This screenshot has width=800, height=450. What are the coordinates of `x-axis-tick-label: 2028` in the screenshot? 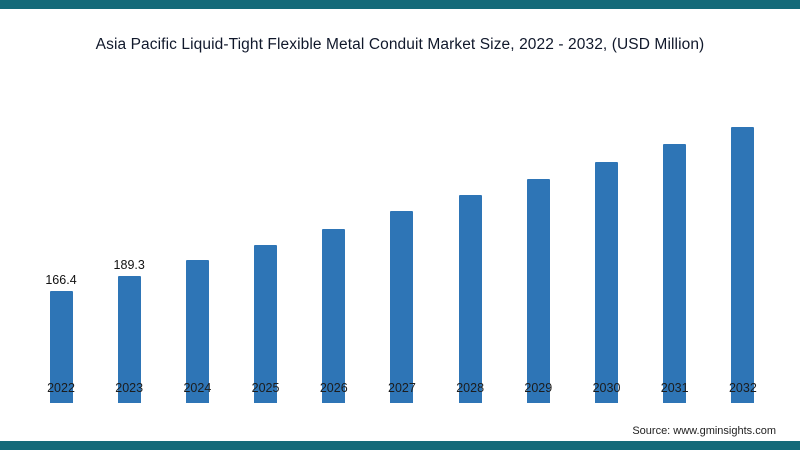 It's located at (470, 388).